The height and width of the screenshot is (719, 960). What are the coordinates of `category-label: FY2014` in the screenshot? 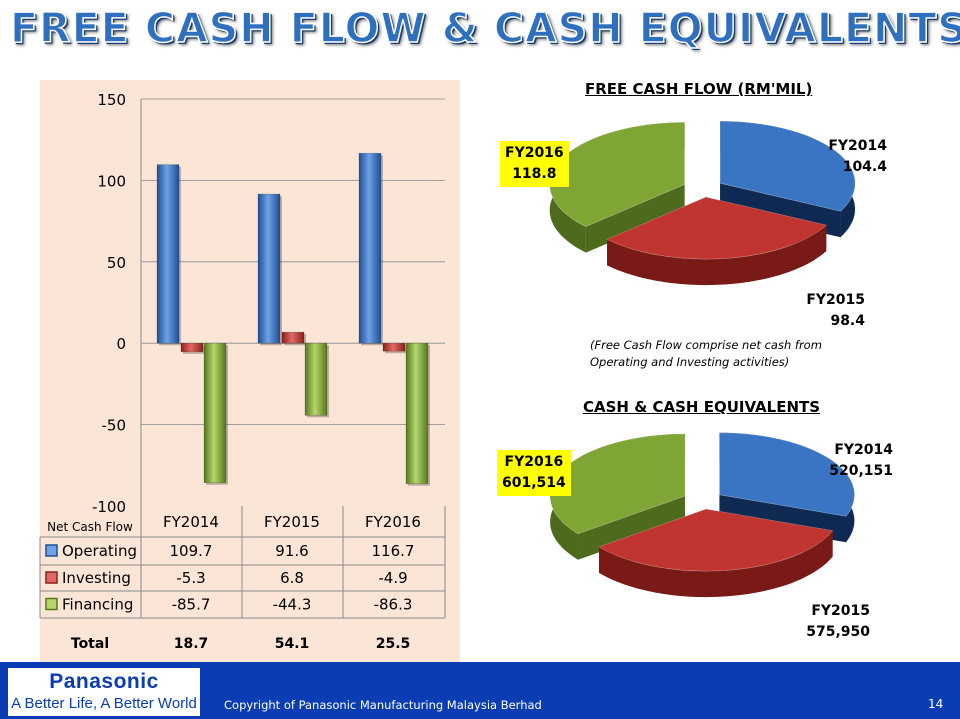 It's located at (191, 522).